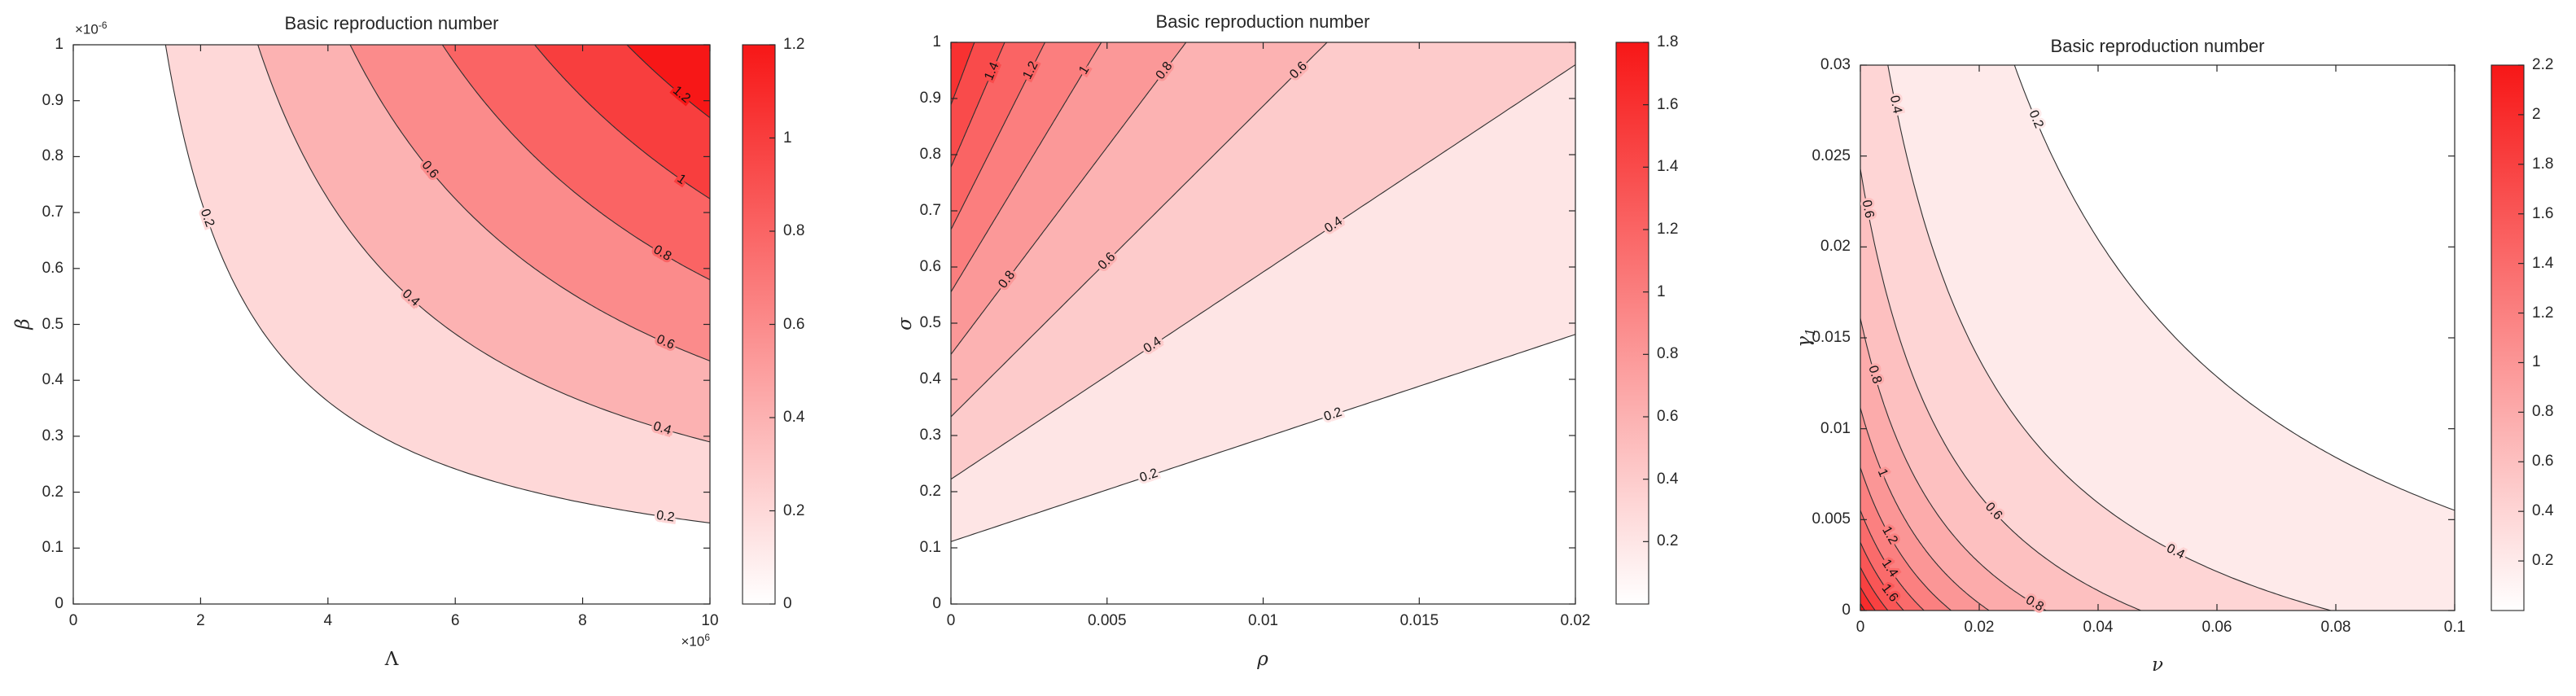 The height and width of the screenshot is (696, 2576). Describe the element at coordinates (582, 620) in the screenshot. I see `x-tick-label: 8` at that location.